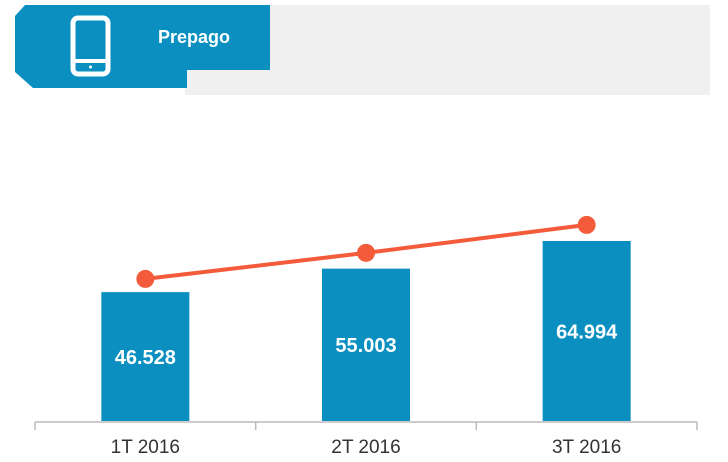 Image resolution: width=728 pixels, height=462 pixels. I want to click on header-band, so click(447, 50).